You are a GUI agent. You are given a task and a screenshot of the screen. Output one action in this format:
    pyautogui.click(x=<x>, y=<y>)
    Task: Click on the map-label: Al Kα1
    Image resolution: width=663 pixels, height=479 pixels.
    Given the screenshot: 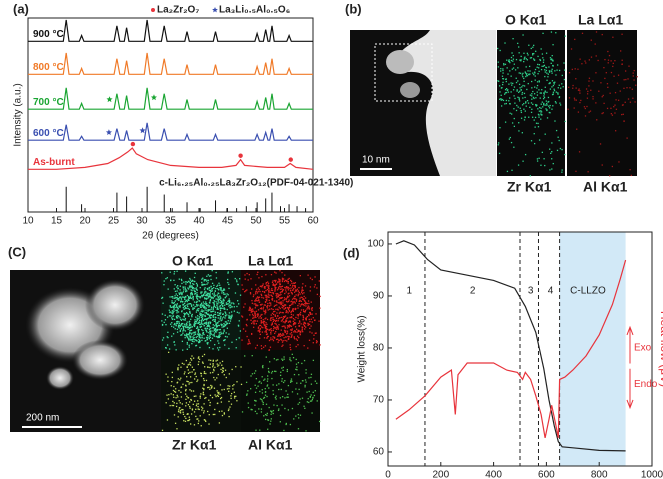 What is the action you would take?
    pyautogui.click(x=605, y=187)
    